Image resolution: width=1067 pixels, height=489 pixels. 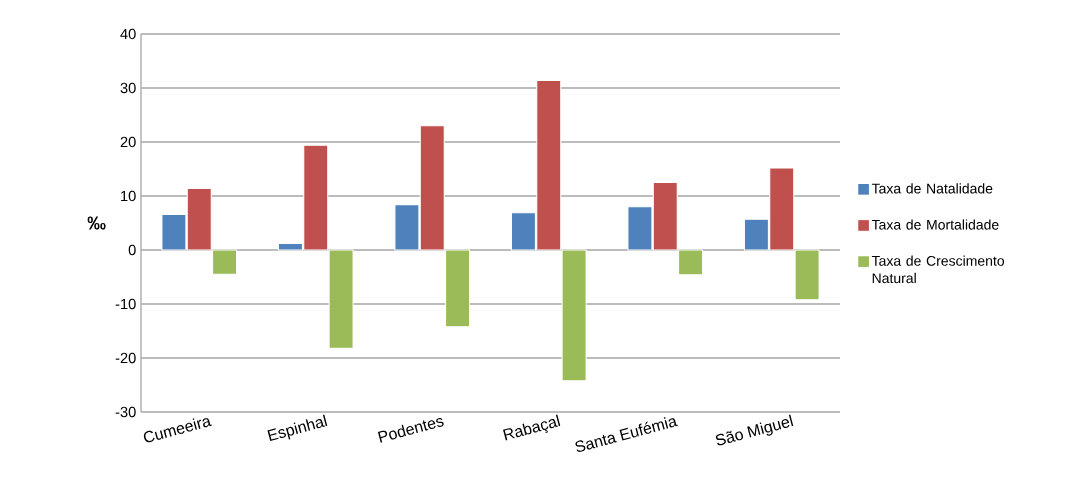 I want to click on y-tick-label: 30, so click(x=128, y=88).